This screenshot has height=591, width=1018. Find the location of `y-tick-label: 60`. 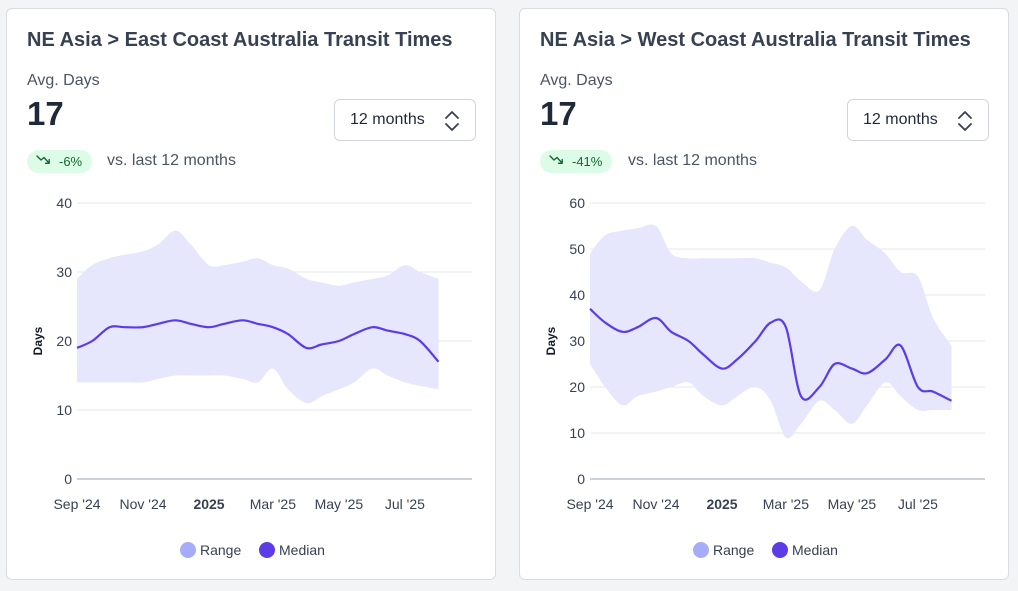

y-tick-label: 60 is located at coordinates (577, 203).